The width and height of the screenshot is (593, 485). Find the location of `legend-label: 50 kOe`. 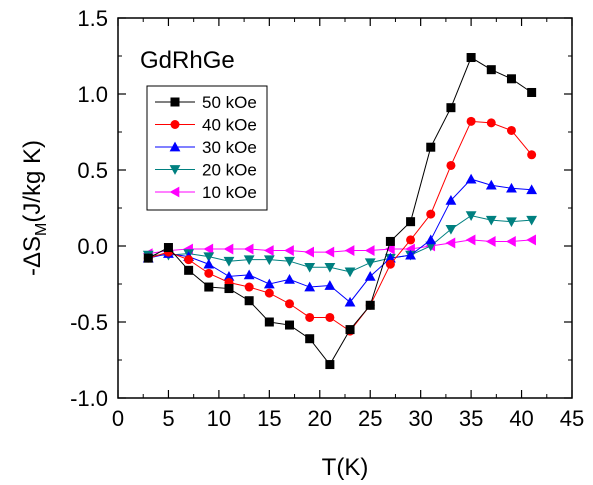

legend-label: 50 kOe is located at coordinates (229, 102).